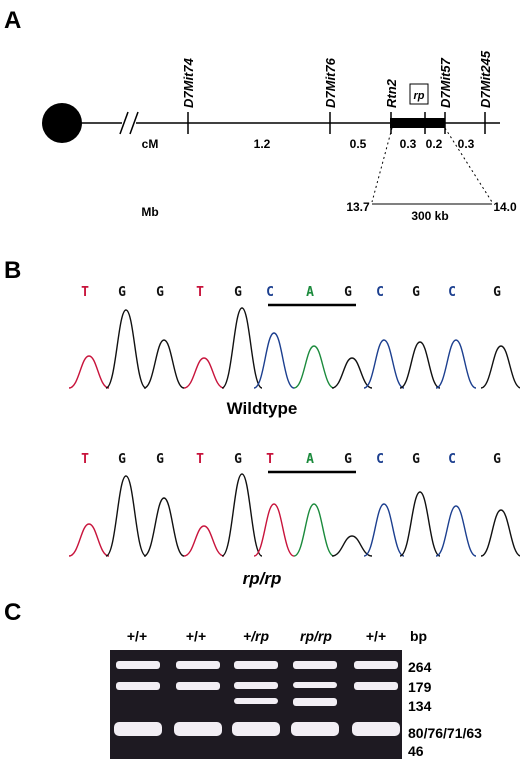 This screenshot has width=520, height=759. What do you see at coordinates (358, 144) in the screenshot?
I see `cm-distance: 0.5` at bounding box center [358, 144].